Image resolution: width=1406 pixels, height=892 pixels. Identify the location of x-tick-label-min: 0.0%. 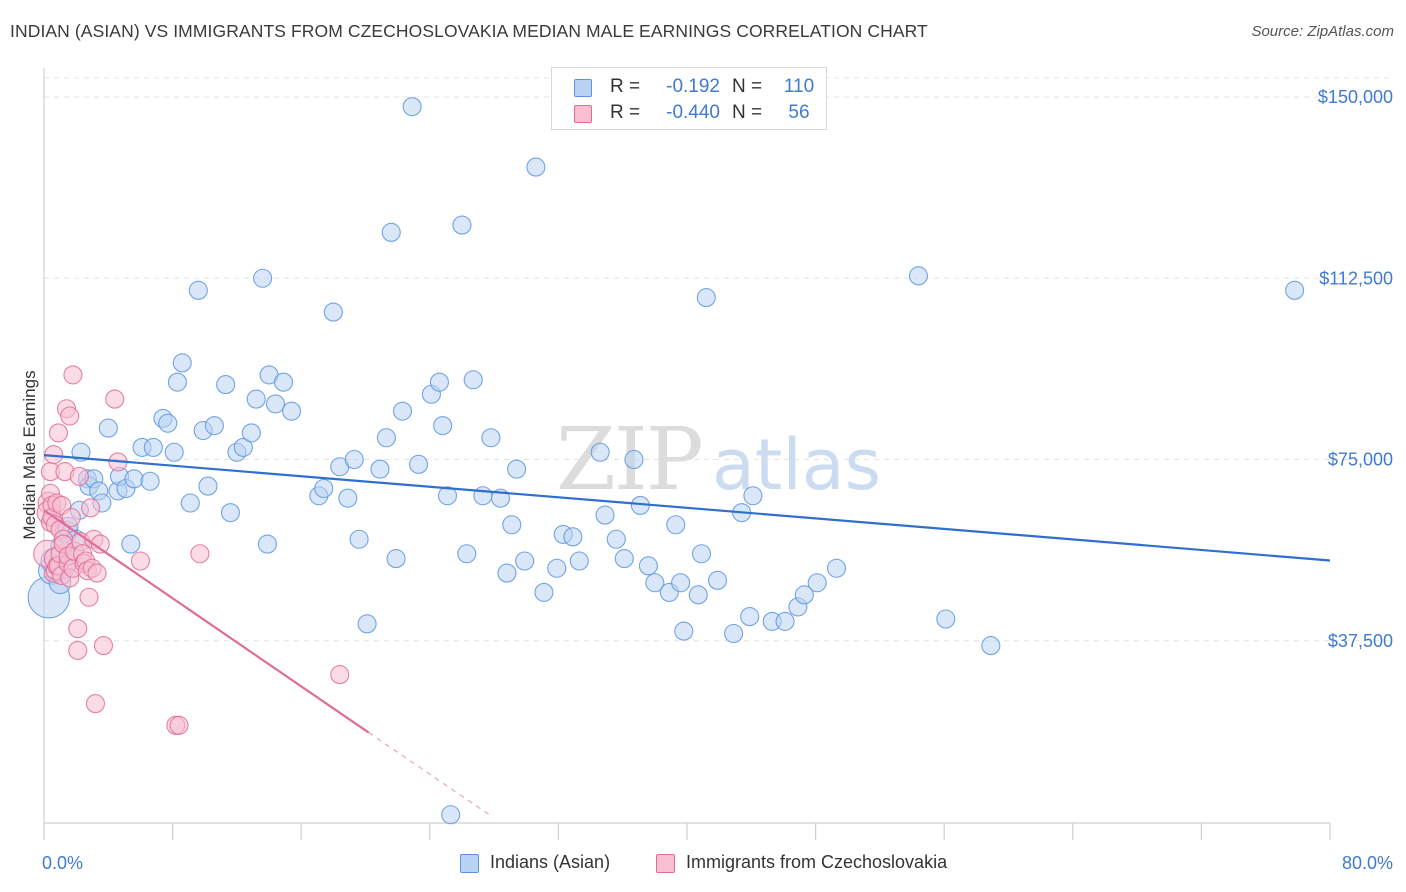
(62, 863).